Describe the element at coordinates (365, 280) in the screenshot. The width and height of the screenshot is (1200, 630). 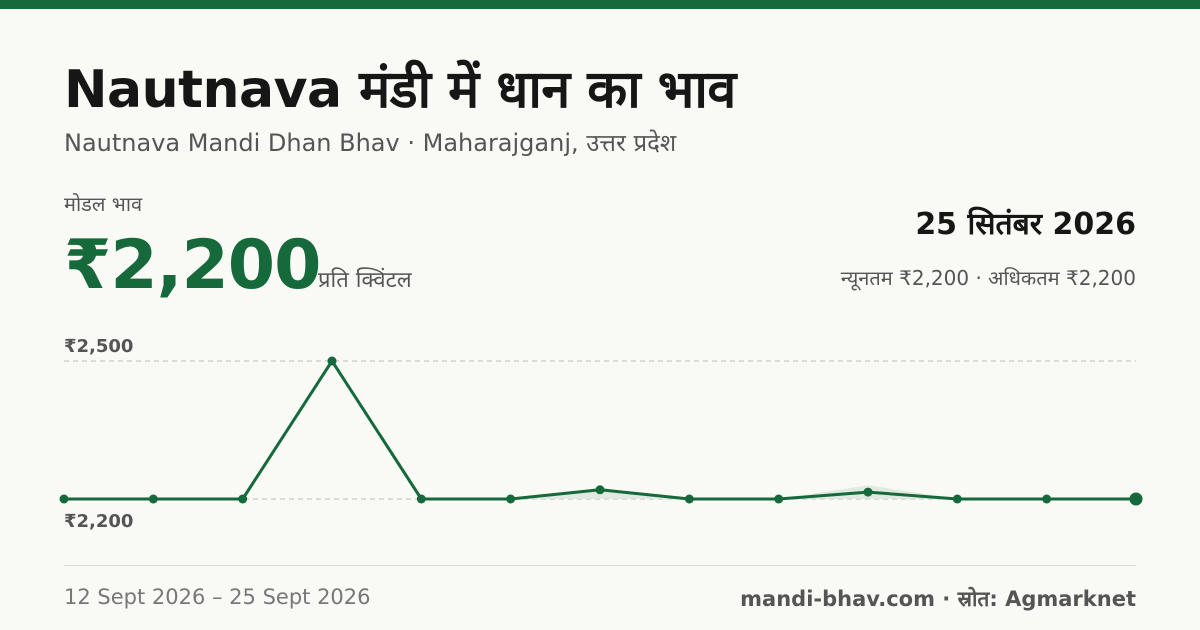
I see `price-unit: प्रति क्विंटल` at that location.